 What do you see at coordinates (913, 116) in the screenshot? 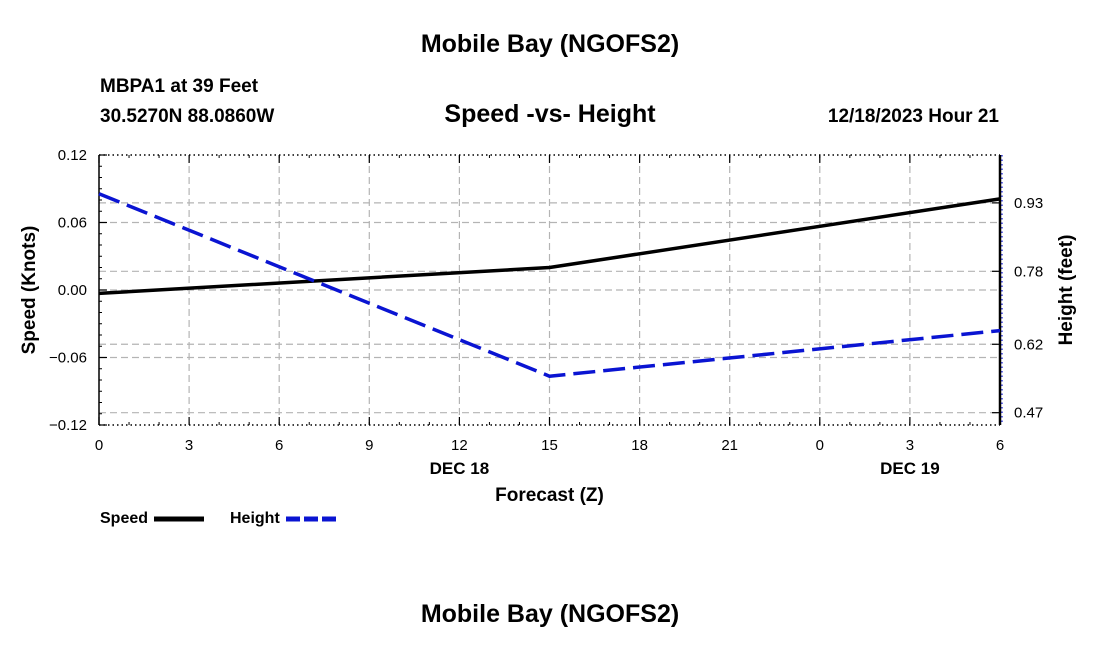
I see `forecast-datetime: 12/18/2023 Hour 21` at bounding box center [913, 116].